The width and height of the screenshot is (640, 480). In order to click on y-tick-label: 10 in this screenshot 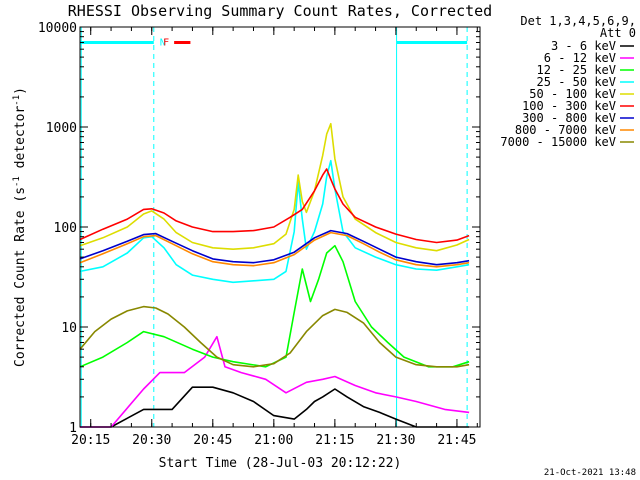, I will do `click(69, 328)`.